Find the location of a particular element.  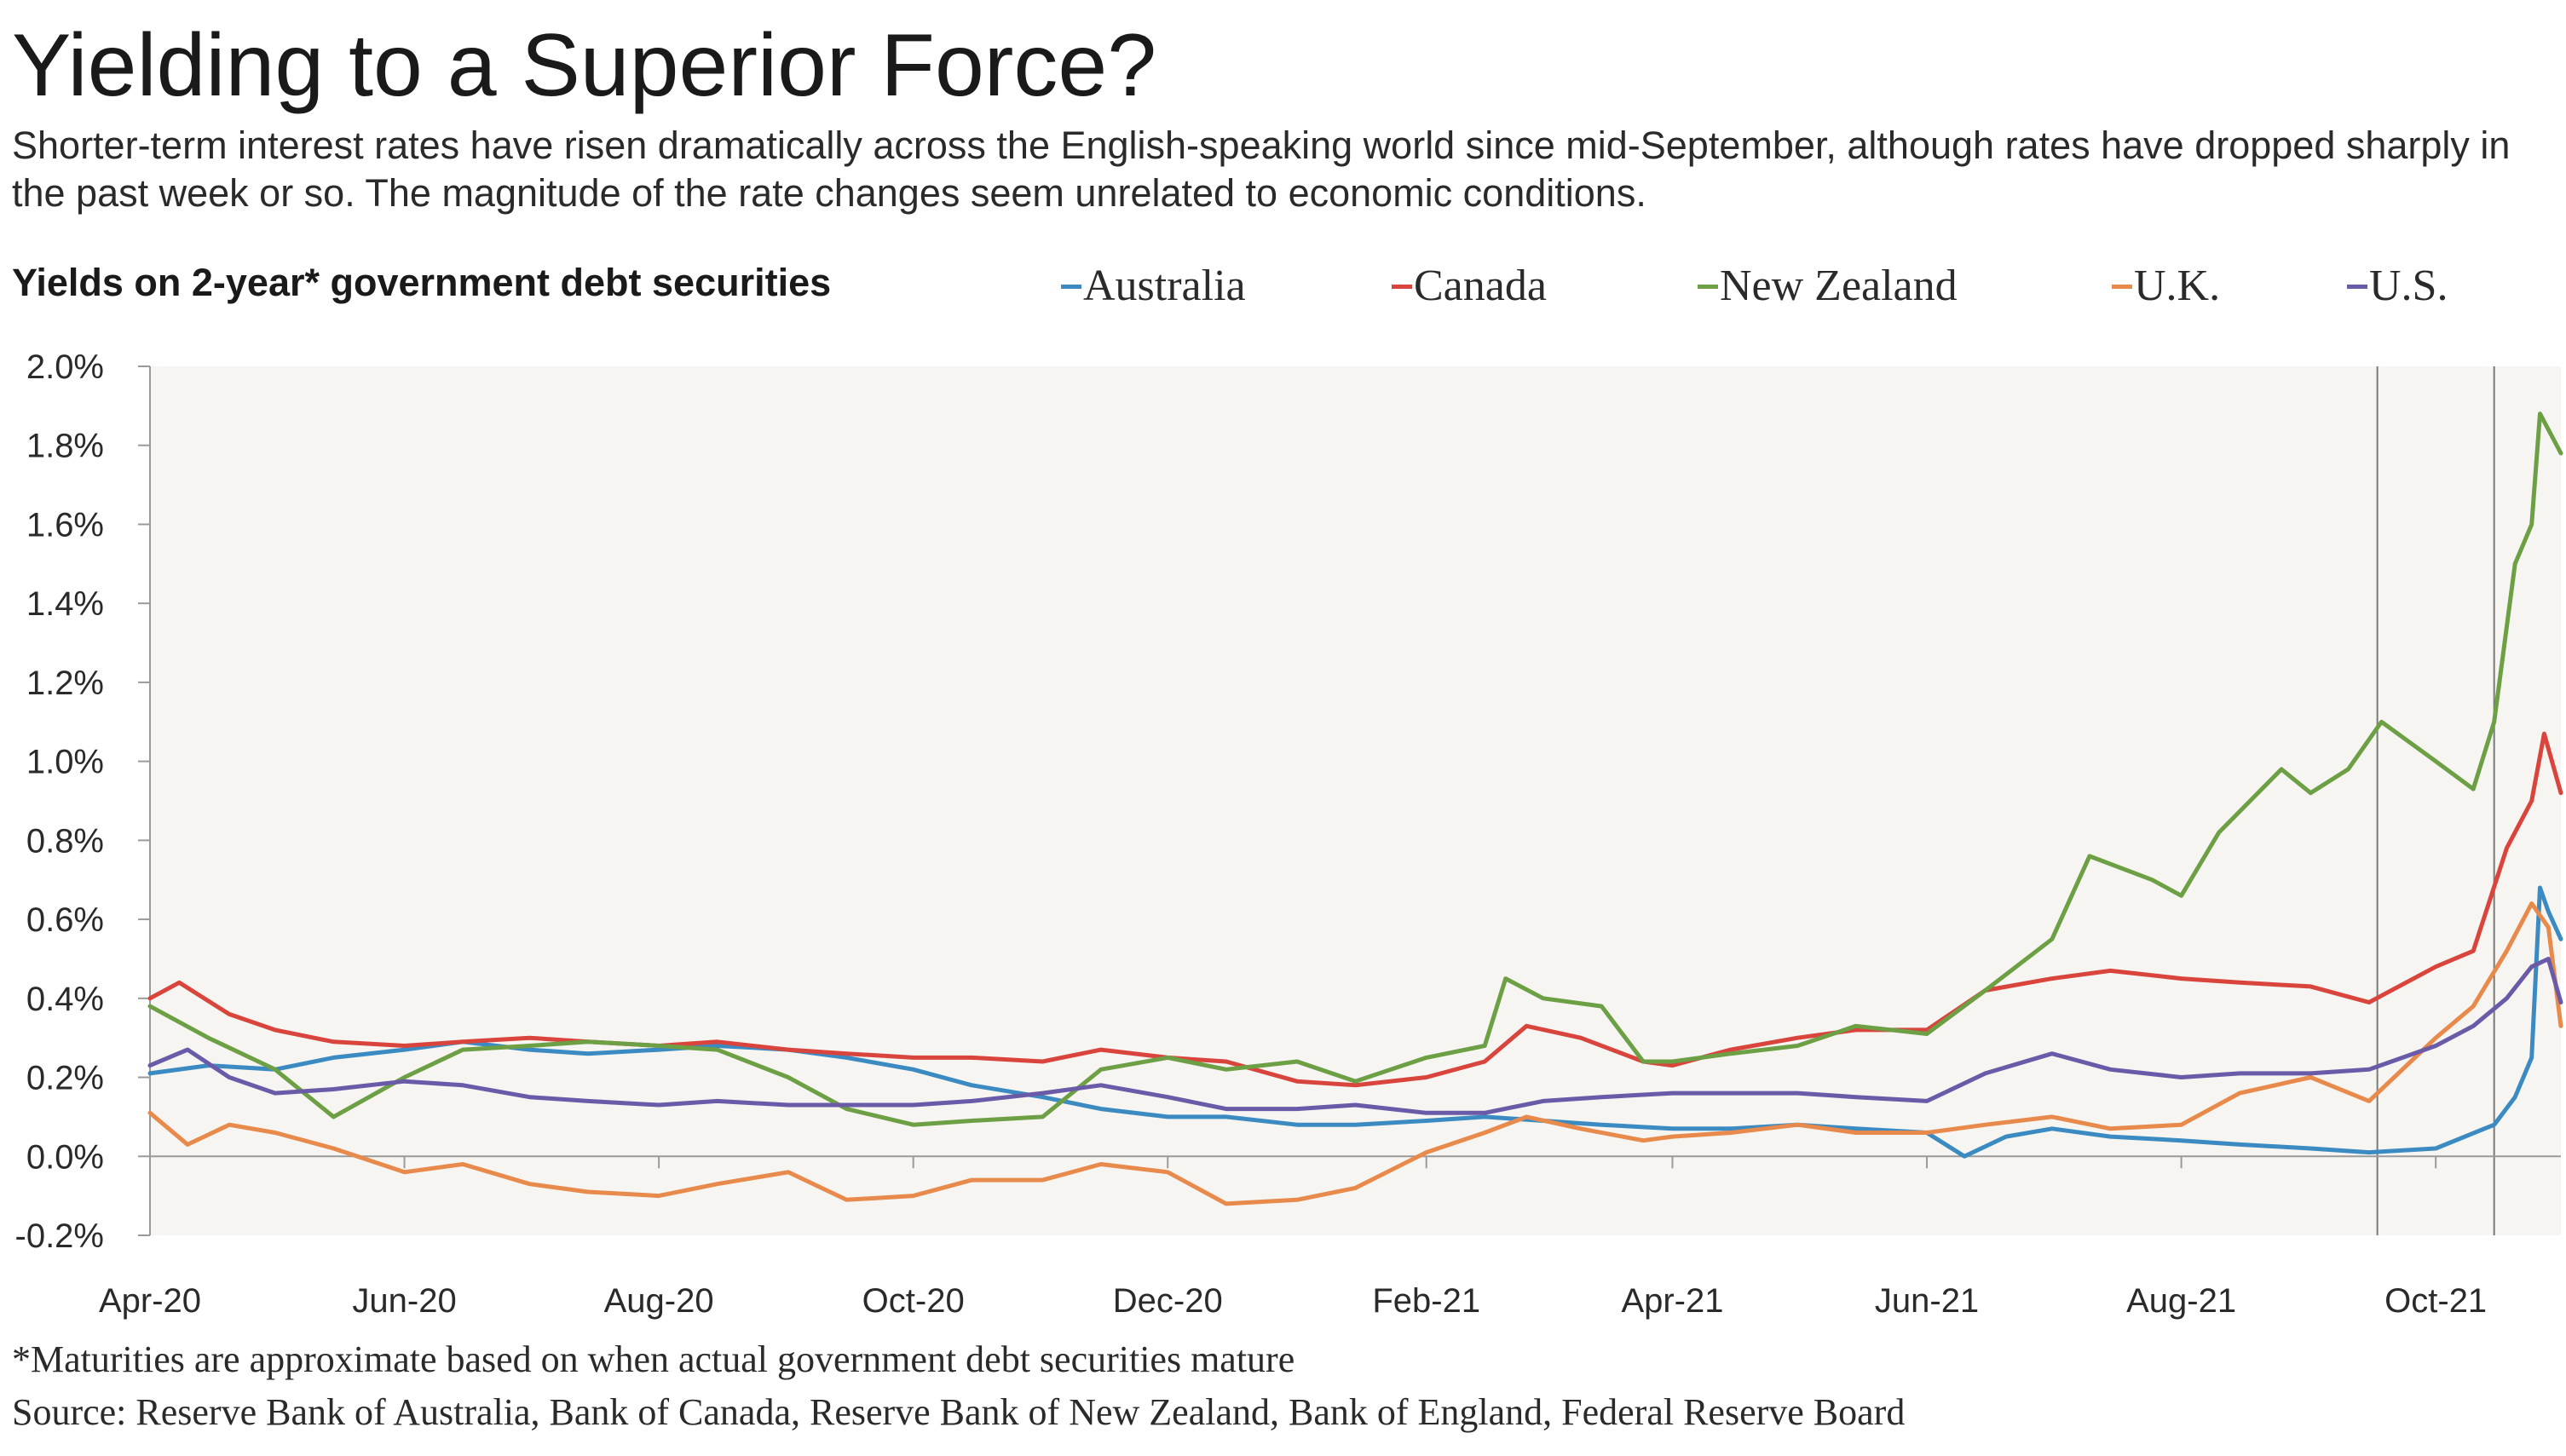

legend-label-canada: Canada is located at coordinates (1480, 286).